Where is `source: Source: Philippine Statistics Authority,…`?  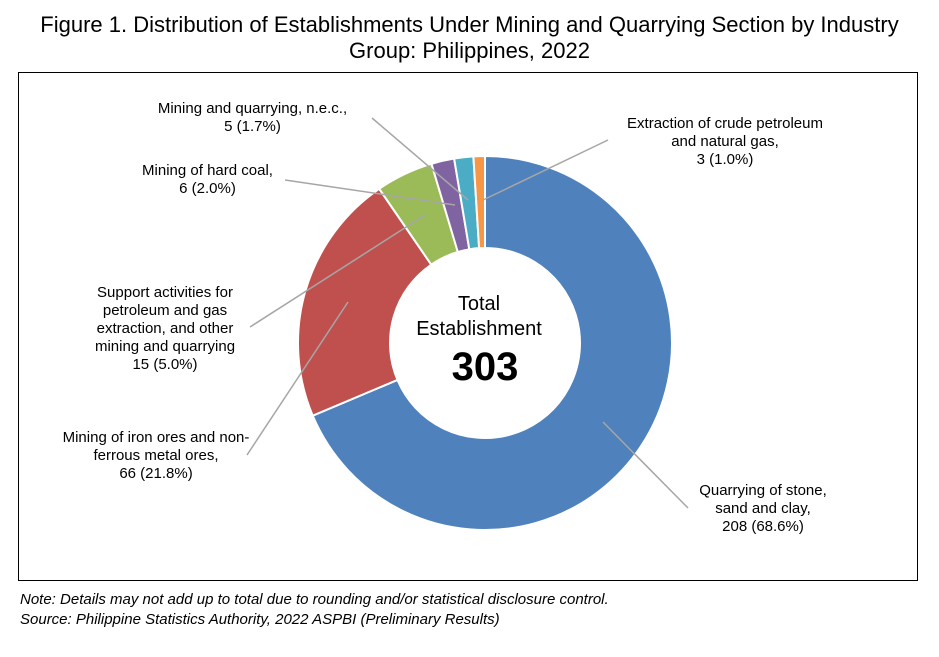 source: Source: Philippine Statistics Authority,… is located at coordinates (260, 619).